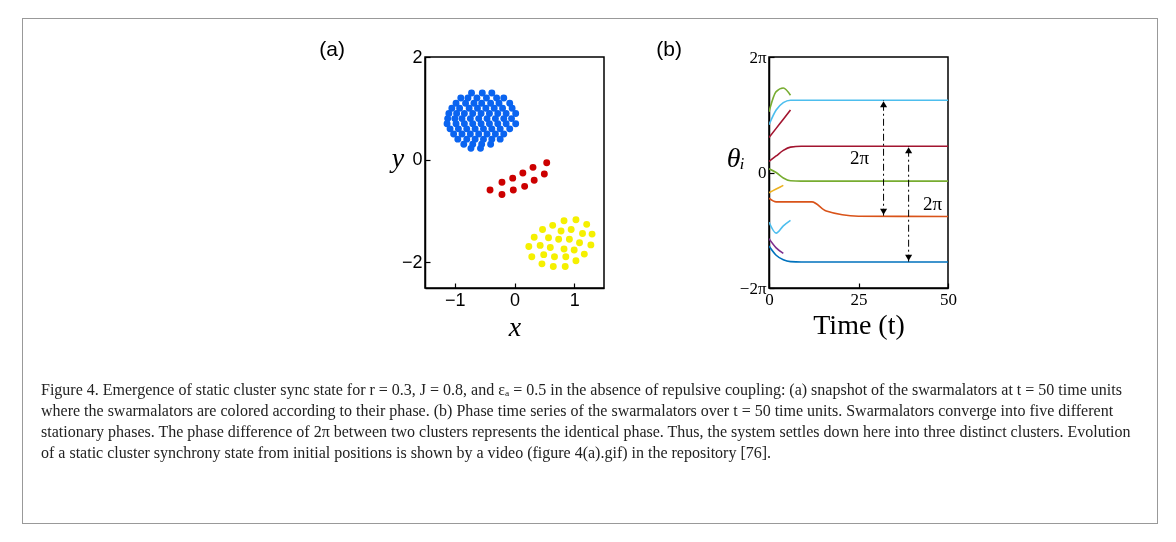 The width and height of the screenshot is (1176, 542). I want to click on x-tick-label: 1, so click(574, 299).